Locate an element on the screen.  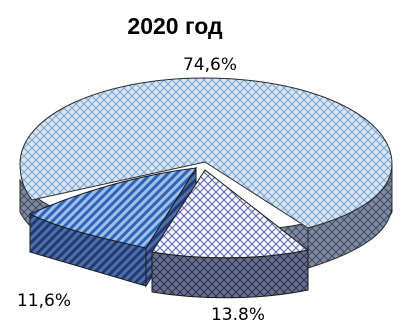
slice-label-74-6: 74,6% is located at coordinates (210, 65).